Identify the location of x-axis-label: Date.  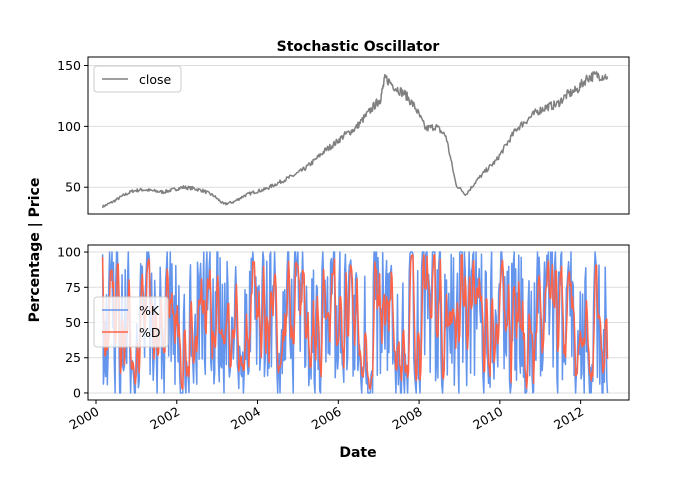
(357, 453).